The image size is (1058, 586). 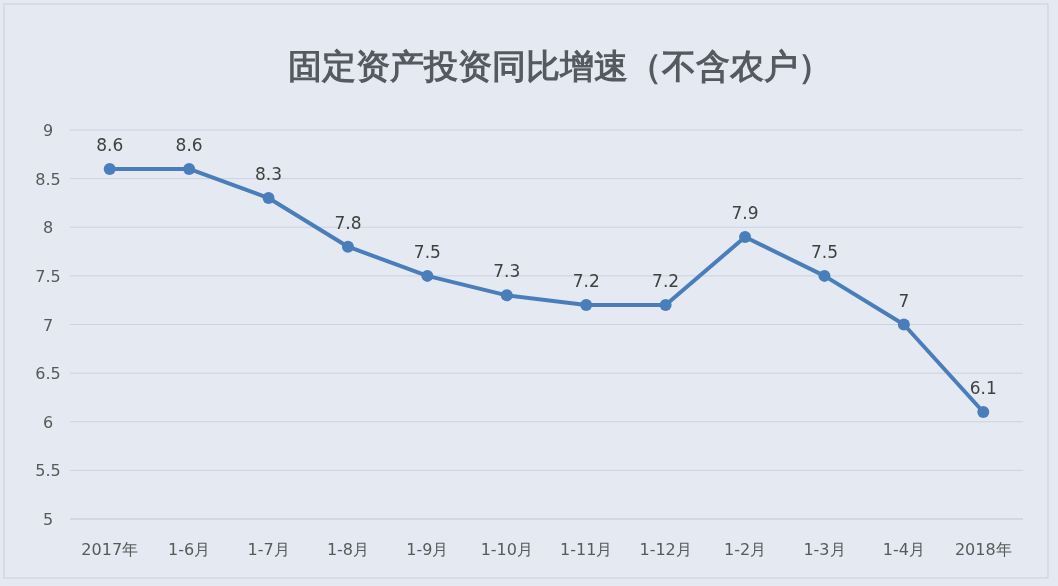 What do you see at coordinates (348, 222) in the screenshot?
I see `data-label: 7.8` at bounding box center [348, 222].